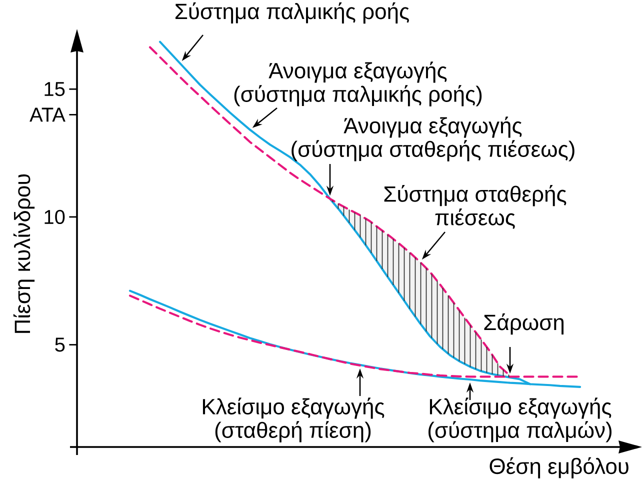  Describe the element at coordinates (433, 139) in the screenshot. I see `annotation: Άνοιγμα εξαγωγής (σύστημα σταθερής πιέσεως)` at that location.